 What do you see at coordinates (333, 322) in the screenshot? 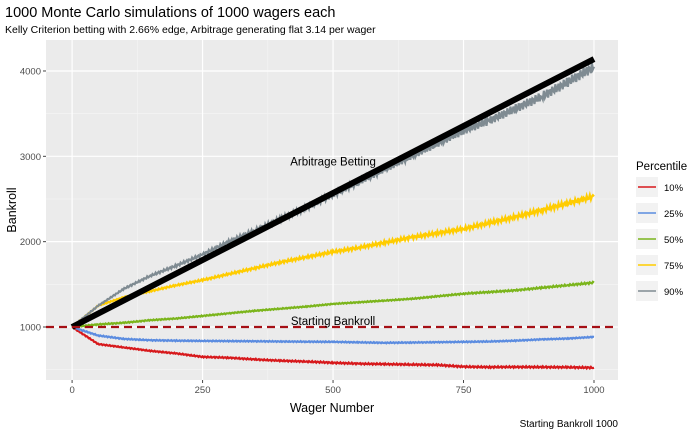
I see `starting-bankroll-label: Starting Bankroll` at bounding box center [333, 322].